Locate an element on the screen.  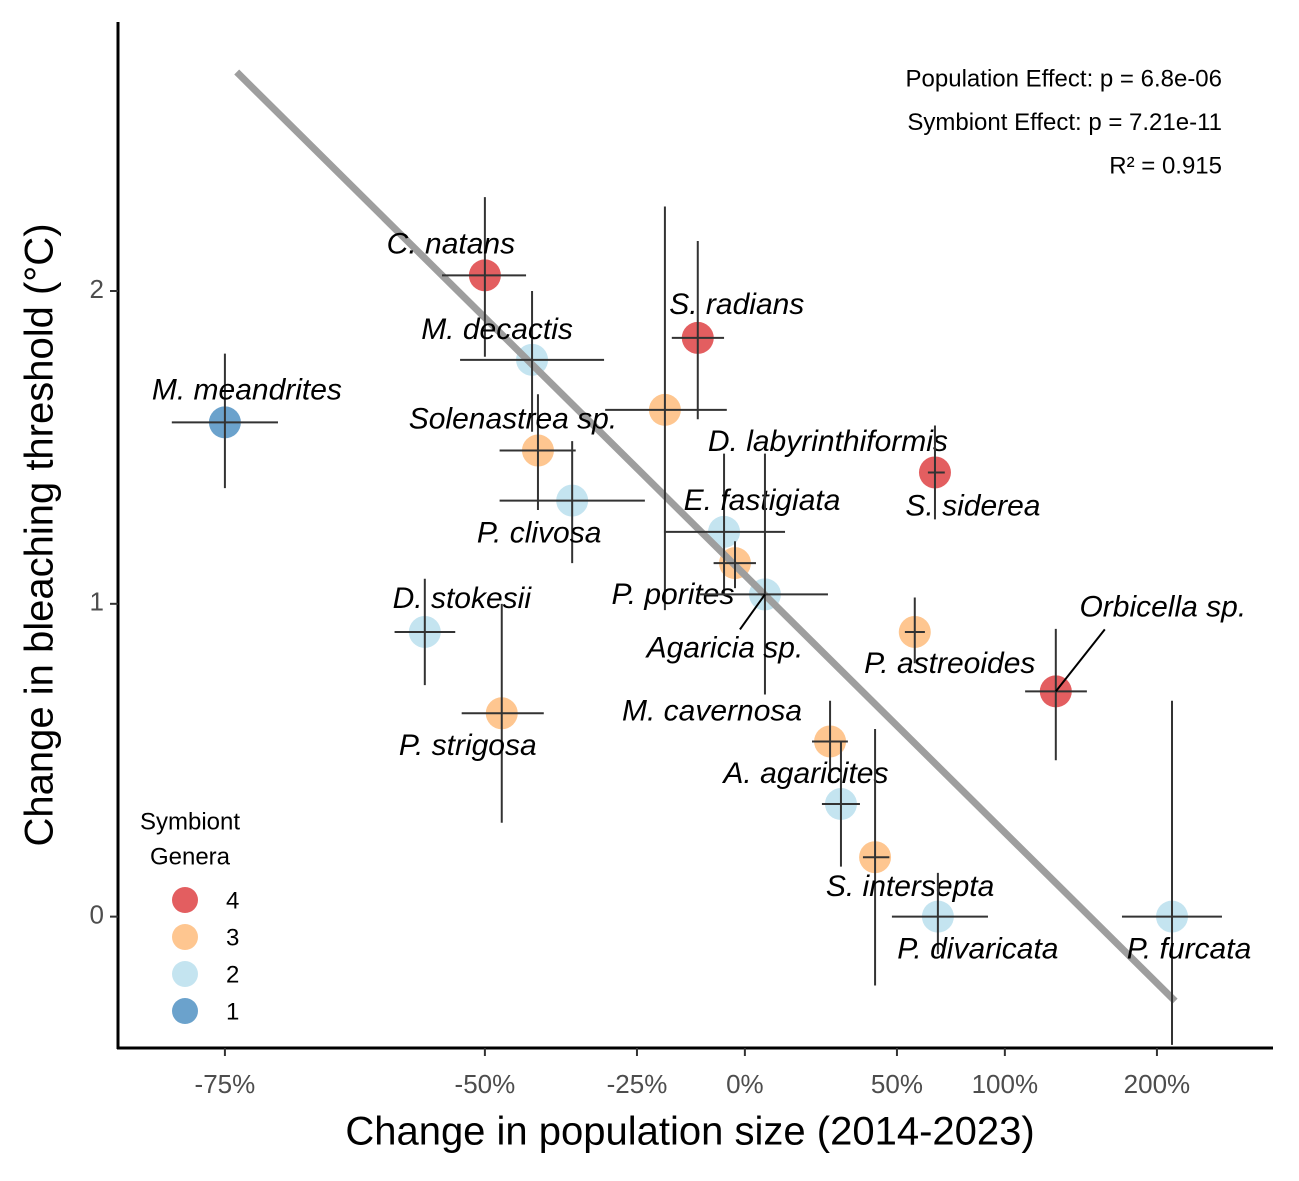
x-tick-label: -25% is located at coordinates (637, 1084).